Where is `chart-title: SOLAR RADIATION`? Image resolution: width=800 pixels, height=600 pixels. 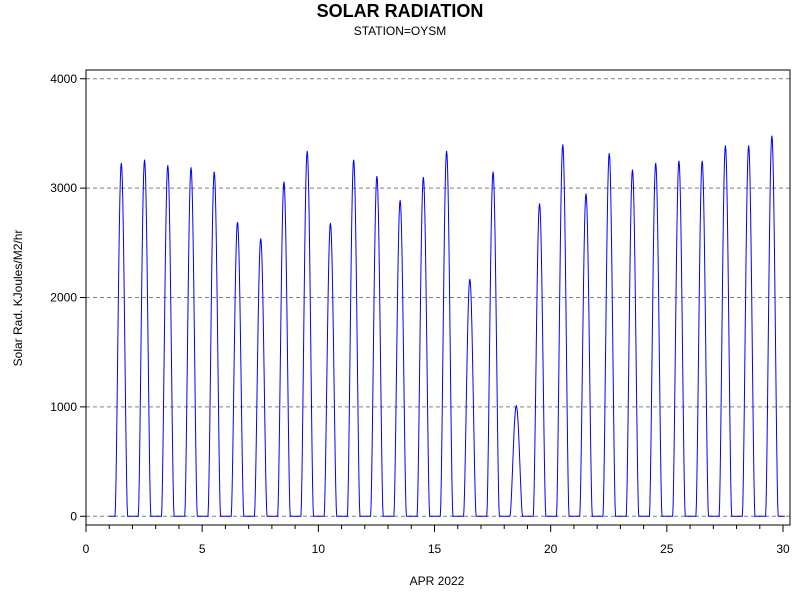
chart-title: SOLAR RADIATION is located at coordinates (400, 11).